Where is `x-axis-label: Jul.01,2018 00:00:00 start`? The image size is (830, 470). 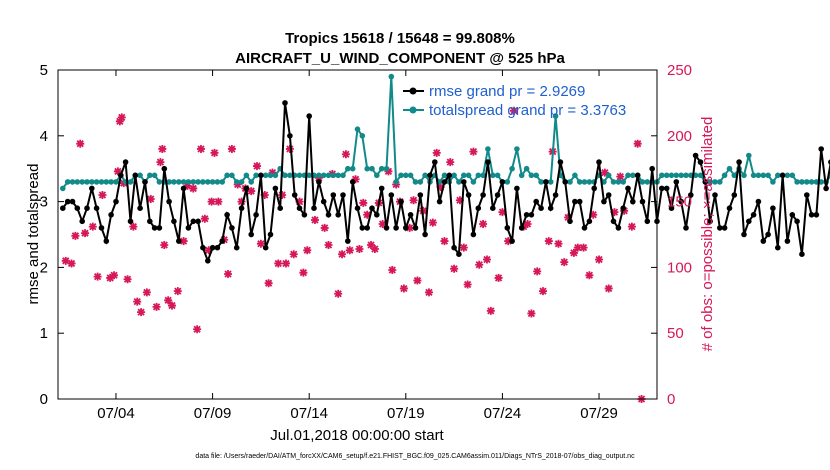 x-axis-label: Jul.01,2018 00:00:00 start is located at coordinates (357, 435).